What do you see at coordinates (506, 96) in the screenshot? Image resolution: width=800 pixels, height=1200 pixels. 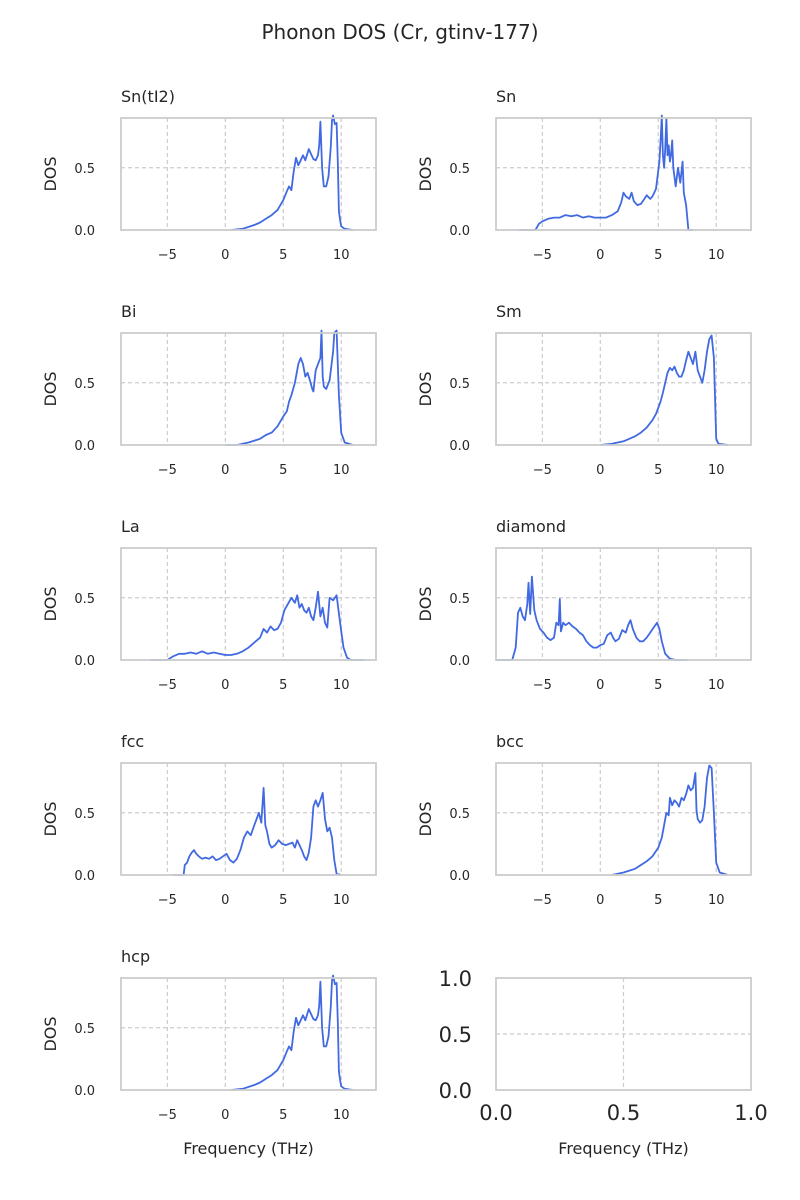 I see `subplot-title: Sn` at bounding box center [506, 96].